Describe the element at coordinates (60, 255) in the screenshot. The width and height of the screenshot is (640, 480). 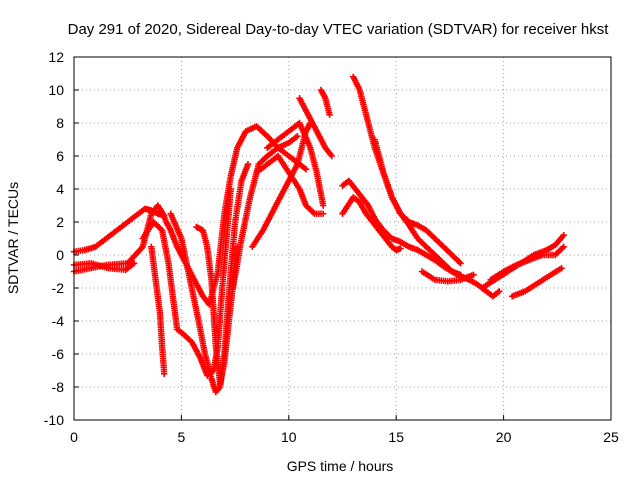
I see `y-tick-label: 0` at that location.